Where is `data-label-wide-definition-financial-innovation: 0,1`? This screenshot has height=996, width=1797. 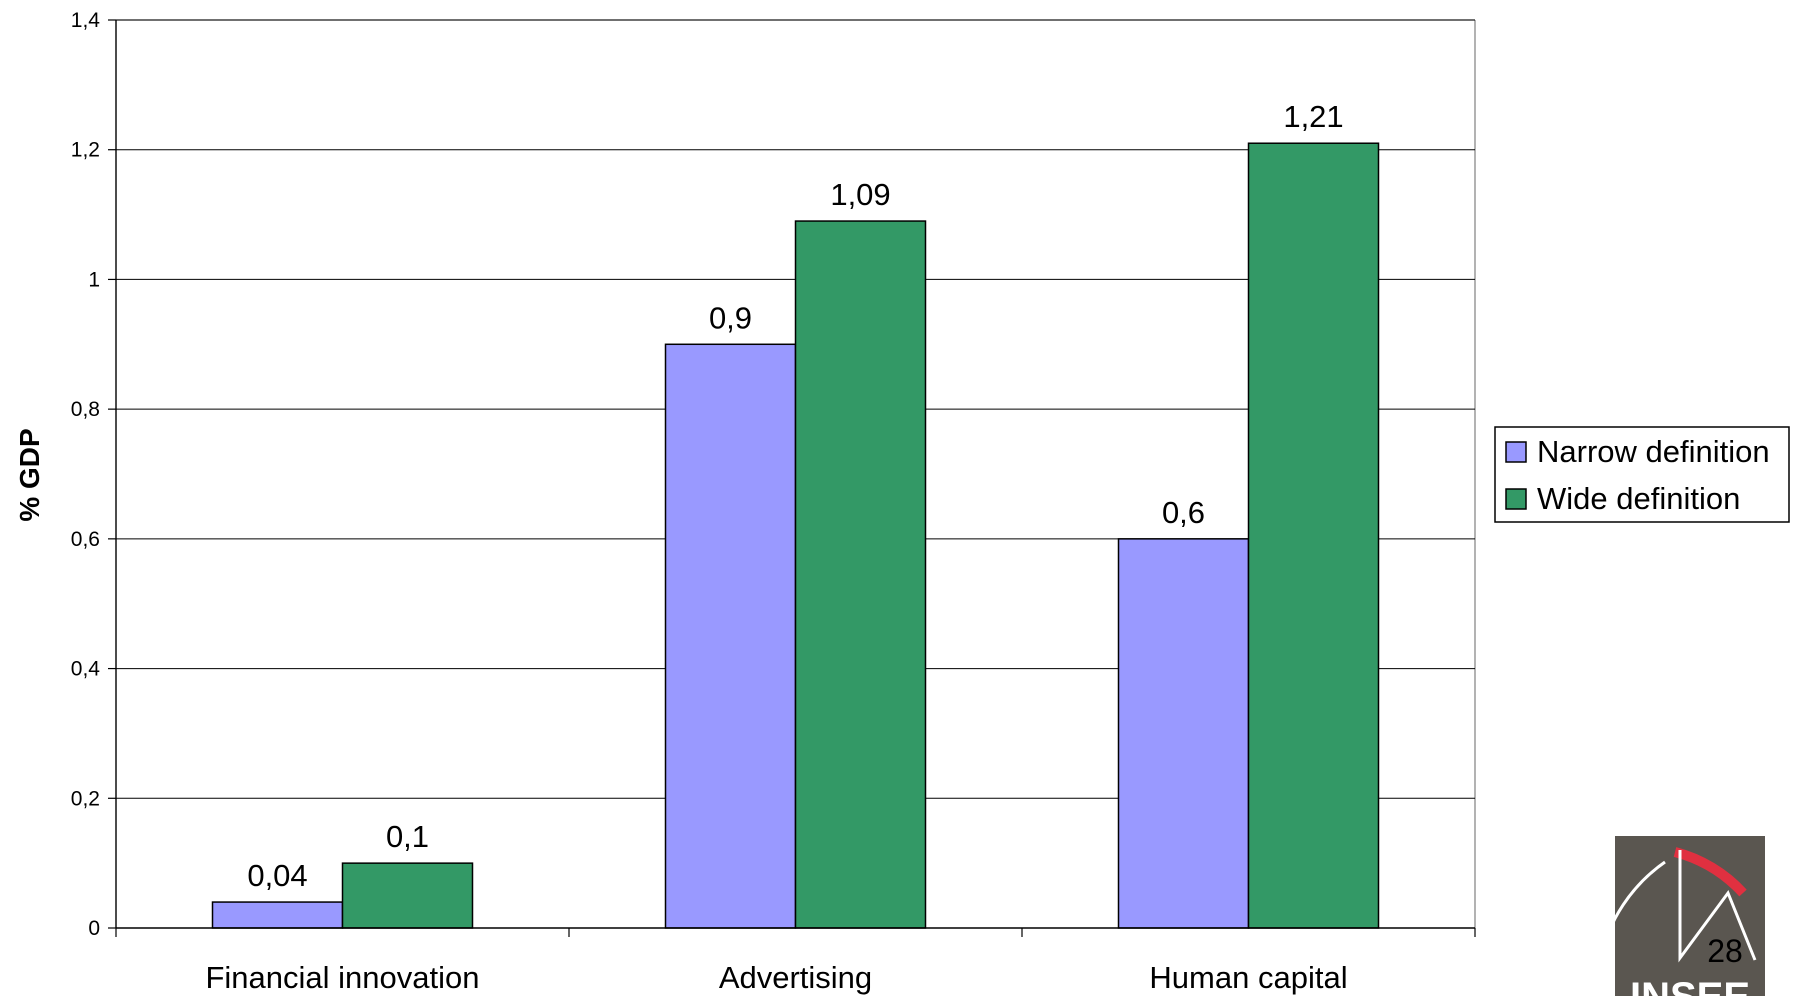 data-label-wide-definition-financial-innovation: 0,1 is located at coordinates (407, 836).